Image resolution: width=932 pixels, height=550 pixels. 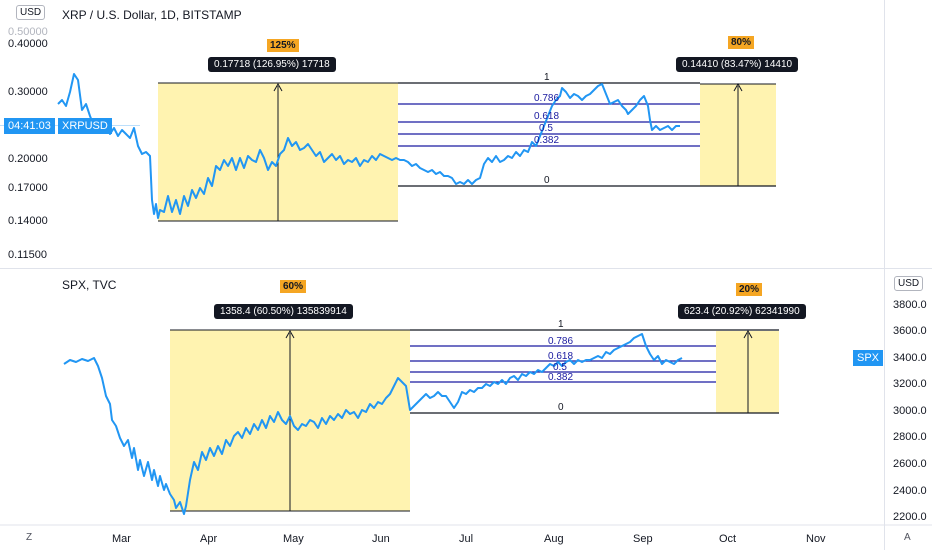 What do you see at coordinates (749, 289) in the screenshot?
I see `spx-right-percent-badge: 20%` at bounding box center [749, 289].